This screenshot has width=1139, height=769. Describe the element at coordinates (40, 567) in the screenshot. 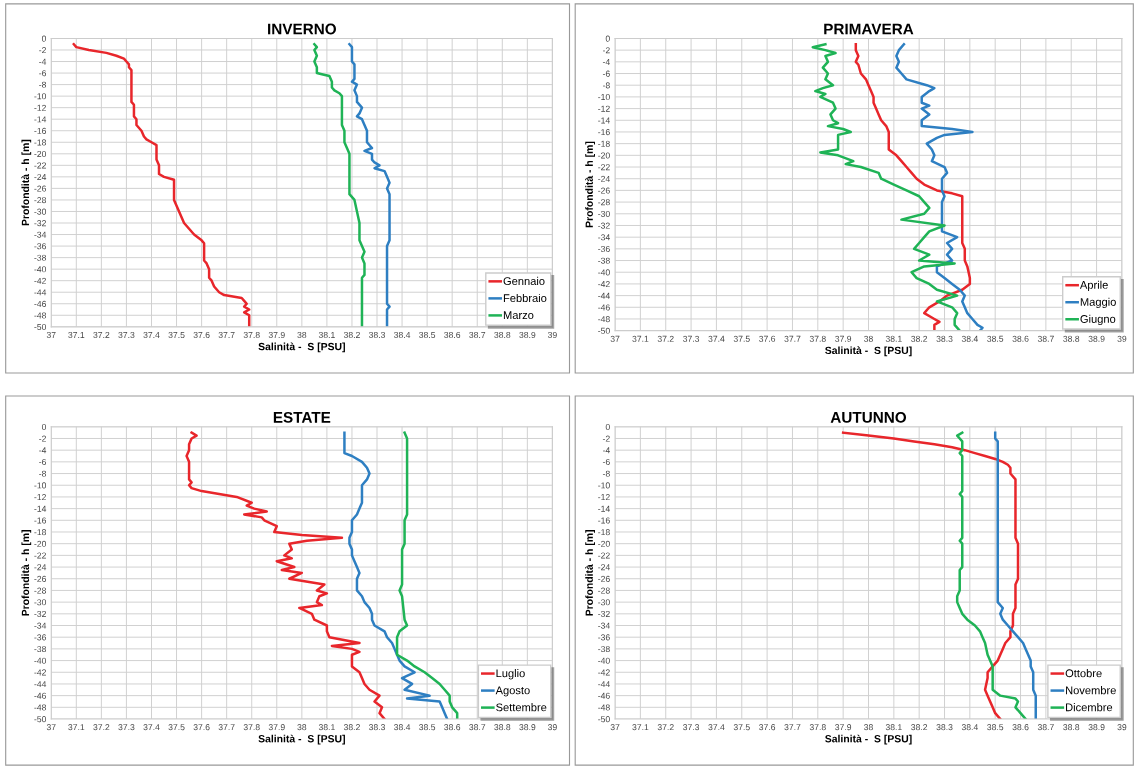

I see `y-tick-label: -24` at that location.